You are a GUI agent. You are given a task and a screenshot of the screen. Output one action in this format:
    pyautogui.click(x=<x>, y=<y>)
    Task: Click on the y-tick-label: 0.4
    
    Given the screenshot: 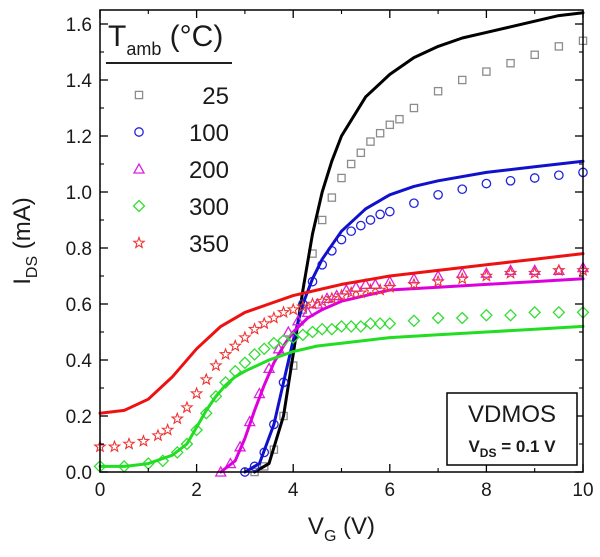 What is the action you would take?
    pyautogui.click(x=79, y=361)
    